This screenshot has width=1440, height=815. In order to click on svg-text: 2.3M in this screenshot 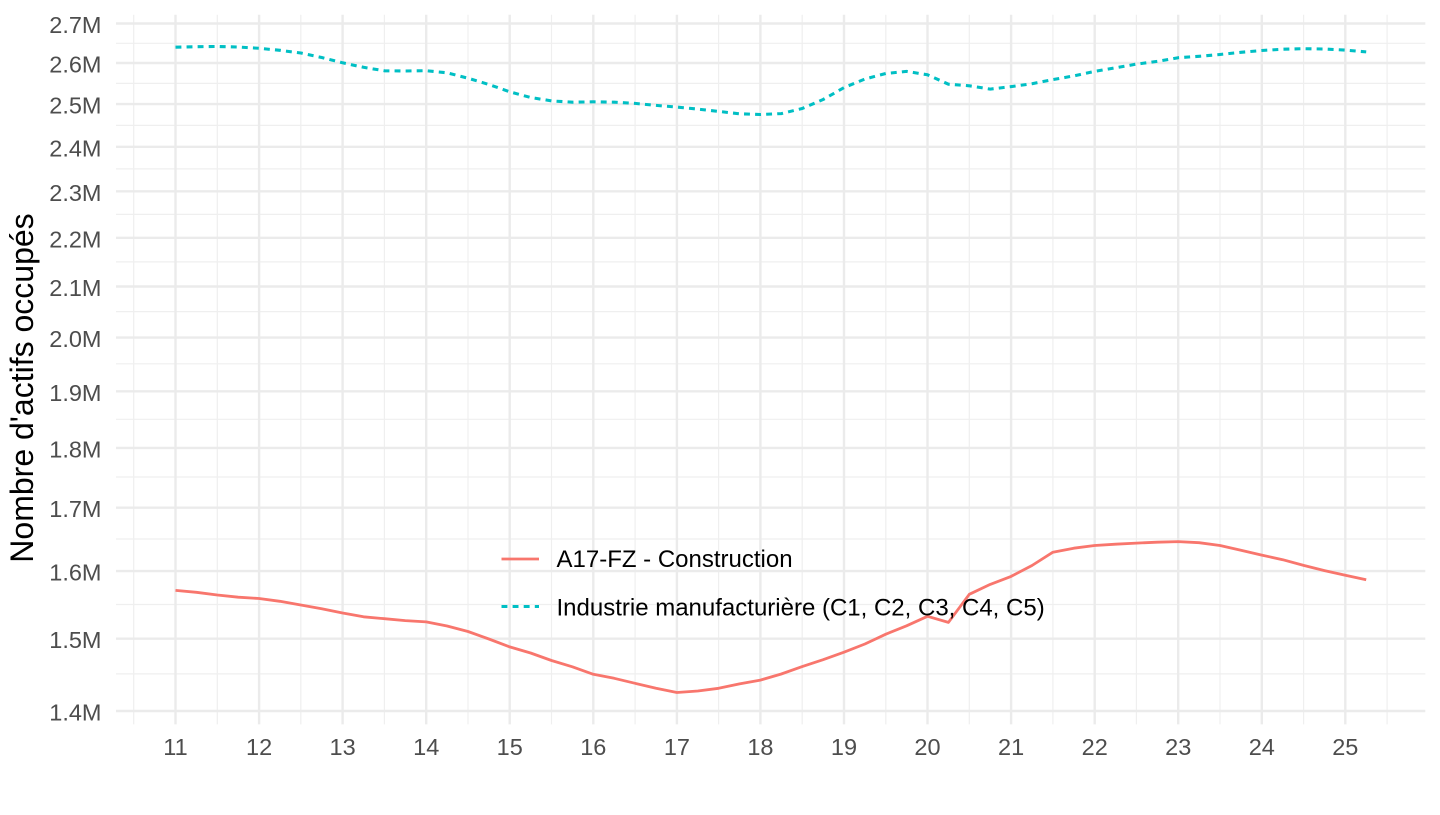, I will do `click(75, 193)`.